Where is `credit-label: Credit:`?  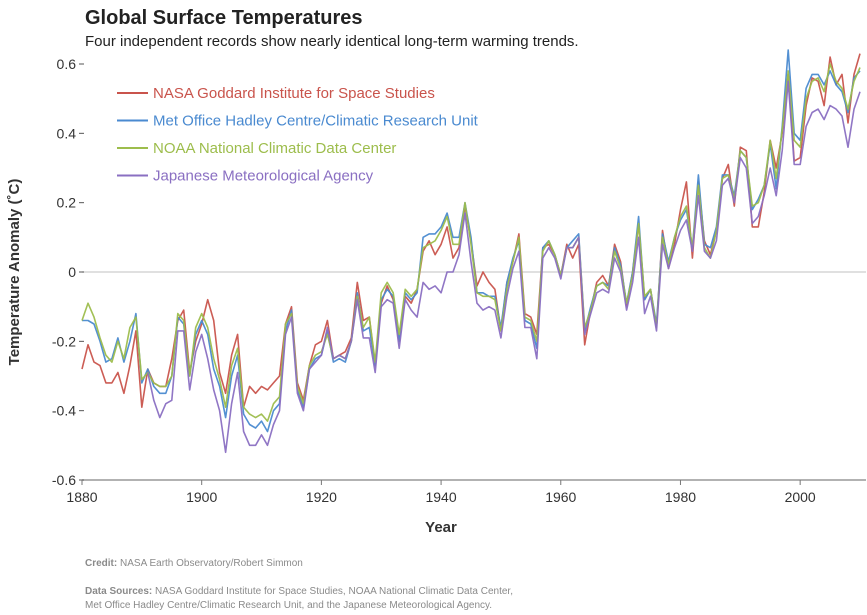
credit-label: Credit: is located at coordinates (101, 563).